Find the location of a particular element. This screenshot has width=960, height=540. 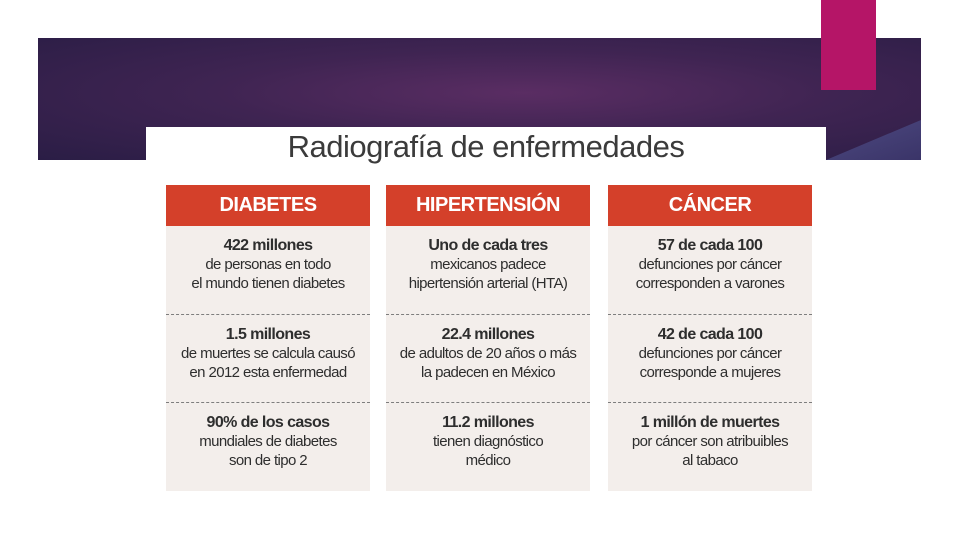

stat-text: corresponde a mujeres is located at coordinates (710, 372).